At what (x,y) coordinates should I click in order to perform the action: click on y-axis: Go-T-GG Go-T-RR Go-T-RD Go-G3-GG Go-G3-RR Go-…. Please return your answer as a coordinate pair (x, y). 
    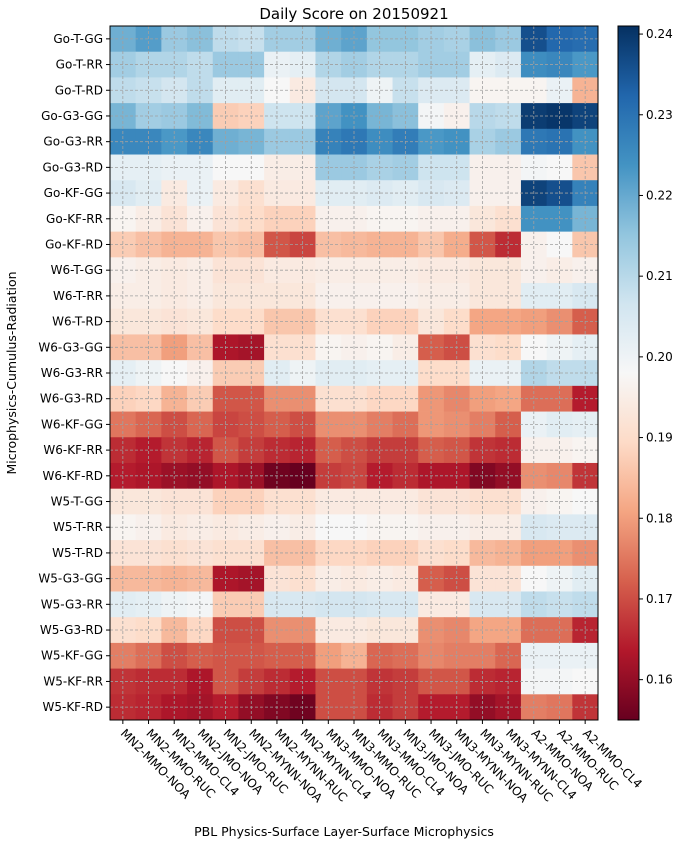
    Looking at the image, I should click on (74, 373).